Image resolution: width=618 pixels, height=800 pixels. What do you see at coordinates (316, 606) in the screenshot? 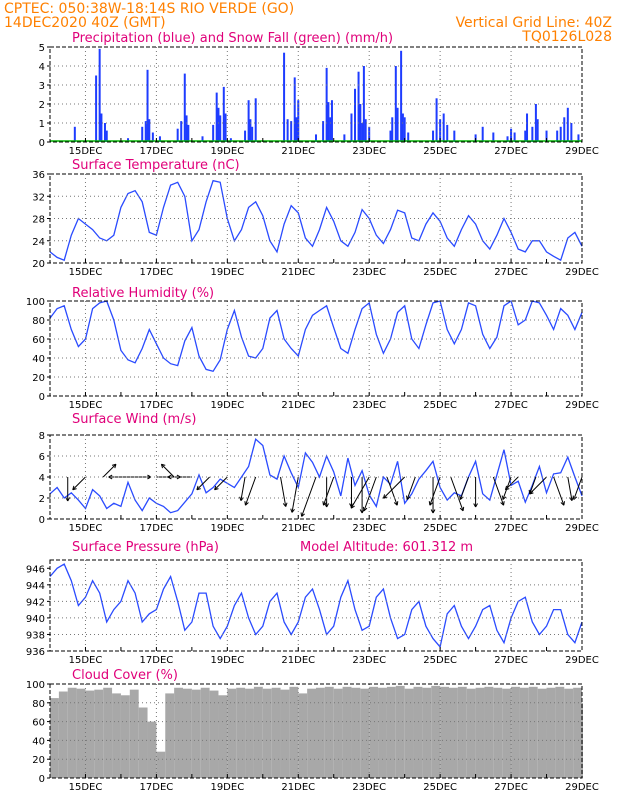
I see `pressure-line` at bounding box center [316, 606].